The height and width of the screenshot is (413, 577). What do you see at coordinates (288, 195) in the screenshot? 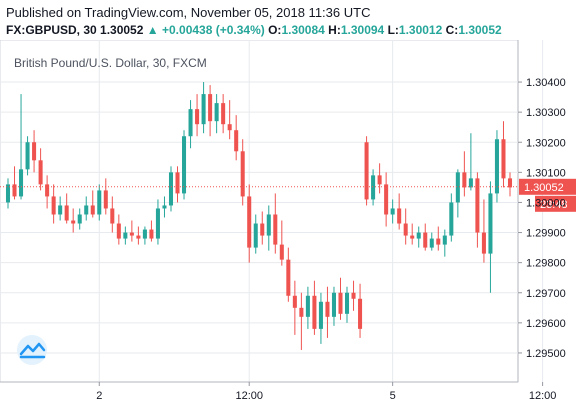
I see `chart-overlays: 1.30052 23:48` at bounding box center [288, 195].